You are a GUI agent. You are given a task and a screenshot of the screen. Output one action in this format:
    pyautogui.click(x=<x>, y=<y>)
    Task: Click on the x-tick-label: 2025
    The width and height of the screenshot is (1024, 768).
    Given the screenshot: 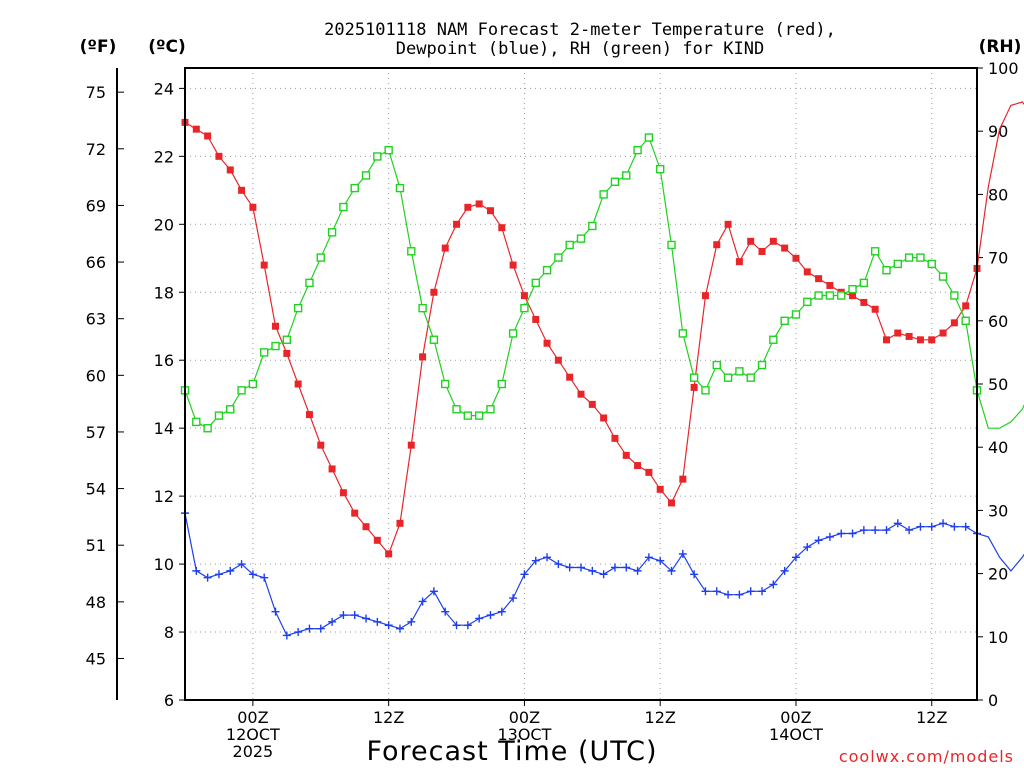 What is the action you would take?
    pyautogui.click(x=253, y=751)
    